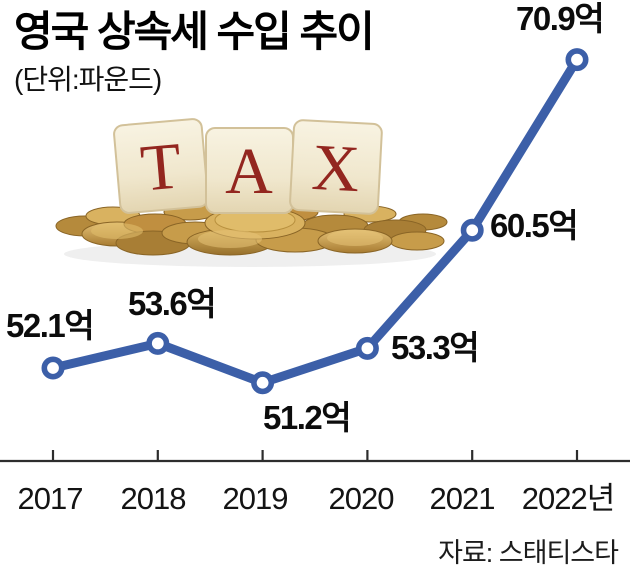 This screenshot has height=570, width=630. Describe the element at coordinates (251, 229) in the screenshot. I see `gold-coins` at that location.